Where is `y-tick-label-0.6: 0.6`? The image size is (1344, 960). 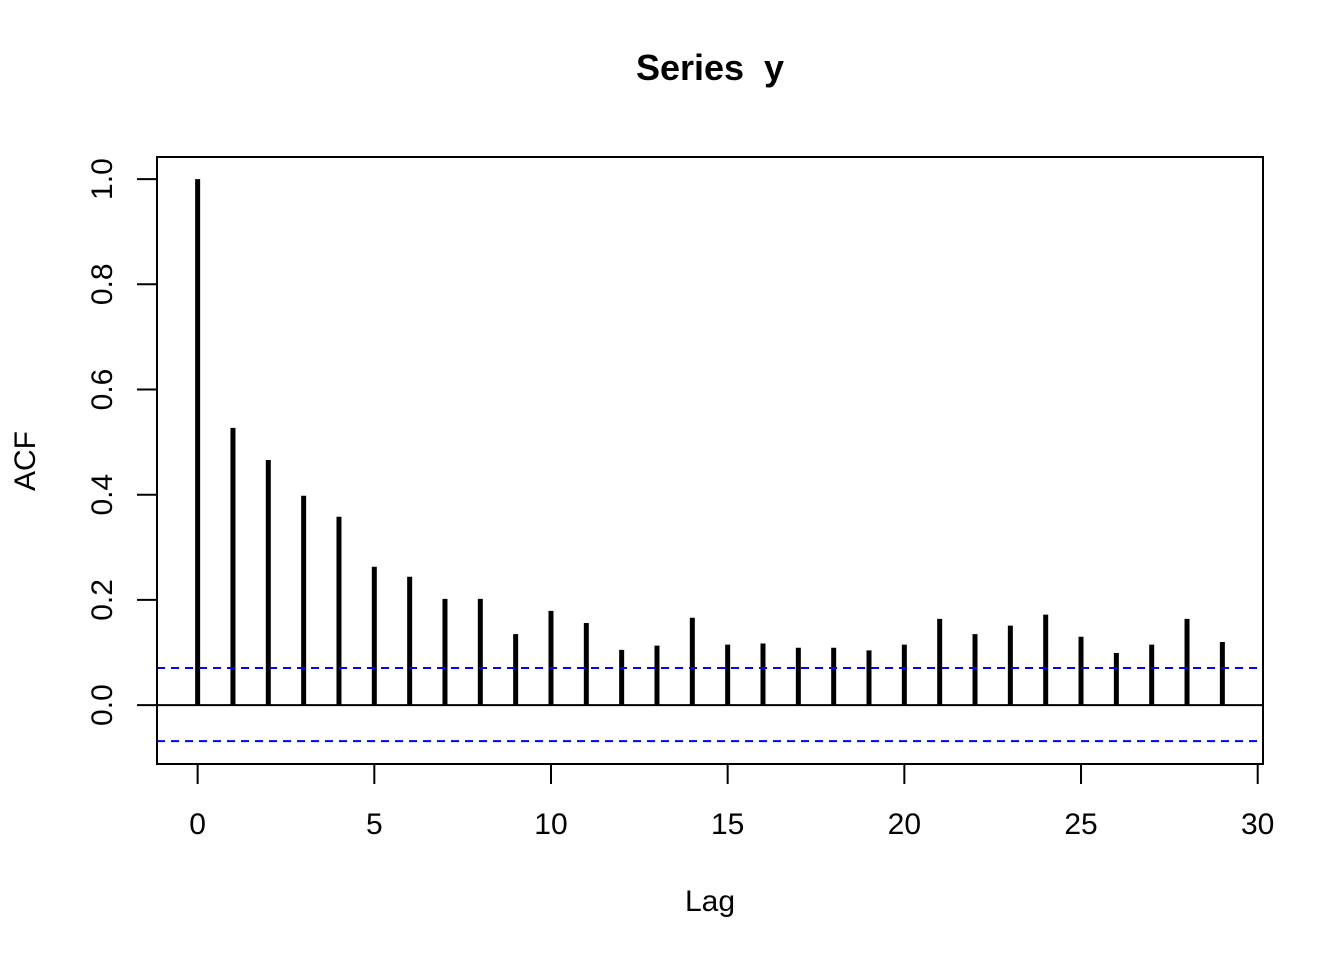 y-tick-label-0.6: 0.6 is located at coordinates (102, 390).